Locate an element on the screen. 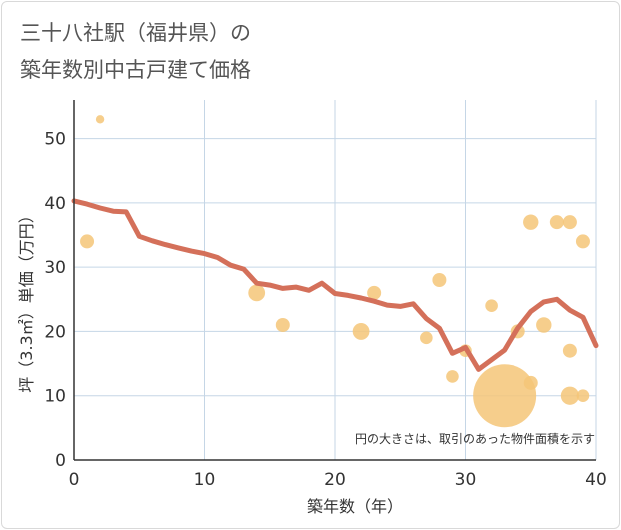 This screenshot has width=621, height=530. size-note: 円の大きさは、取引のあった物件面積を示す is located at coordinates (475, 438).